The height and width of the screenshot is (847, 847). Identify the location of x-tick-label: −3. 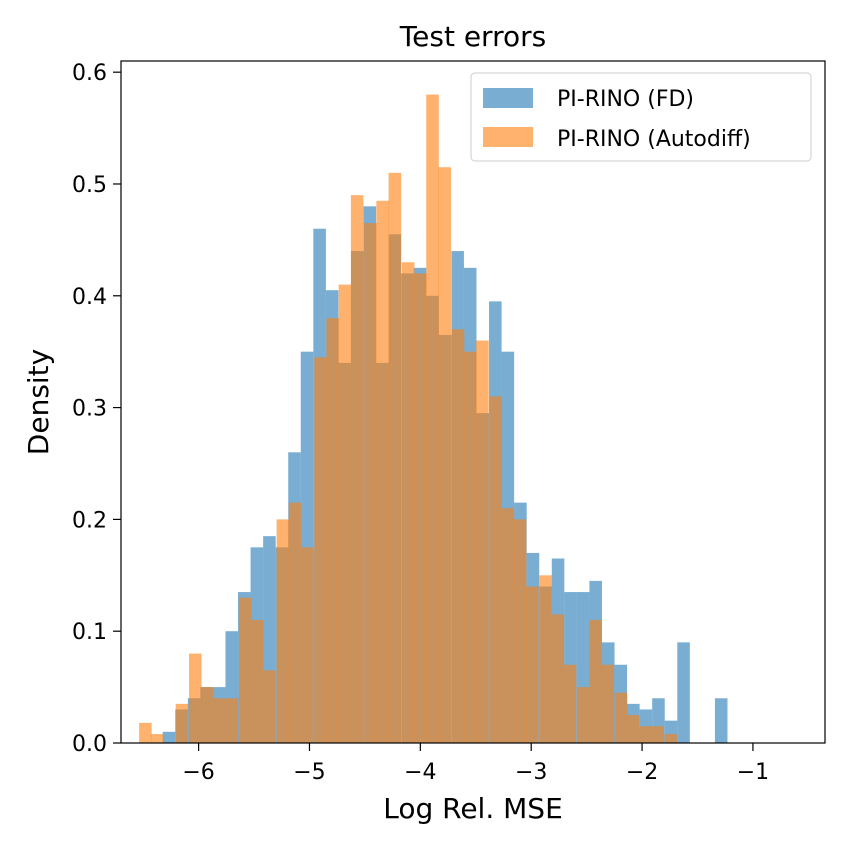
(531, 772).